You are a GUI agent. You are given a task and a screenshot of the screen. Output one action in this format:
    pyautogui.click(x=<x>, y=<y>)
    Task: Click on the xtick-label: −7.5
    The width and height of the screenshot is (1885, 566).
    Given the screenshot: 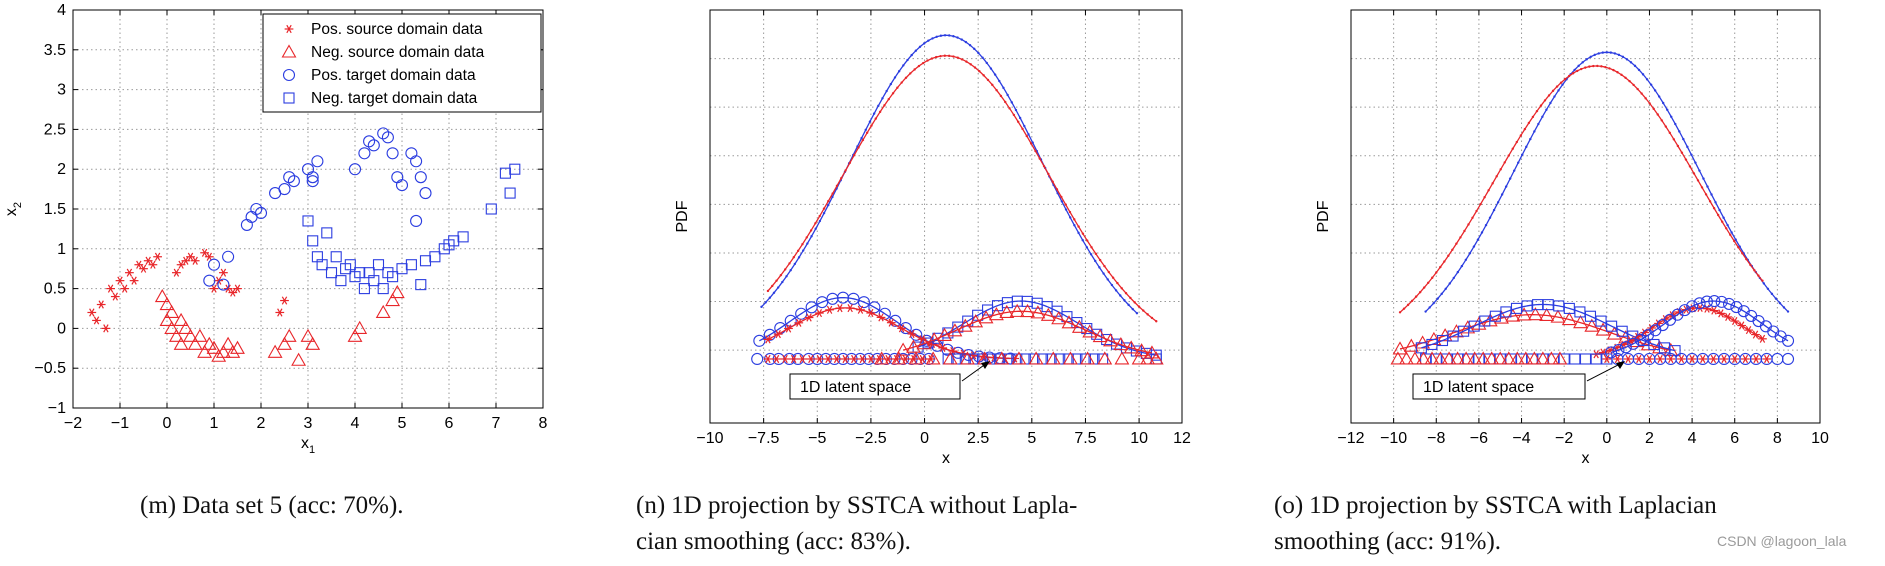 What is the action you would take?
    pyautogui.click(x=764, y=438)
    